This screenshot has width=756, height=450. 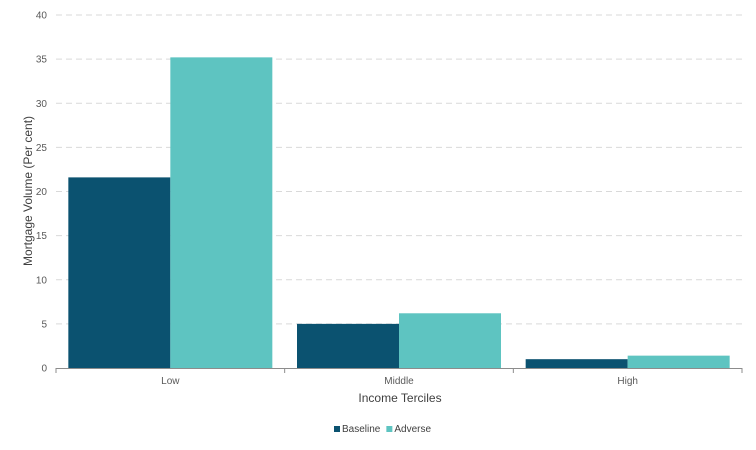 What do you see at coordinates (450, 340) in the screenshot?
I see `bar-adverse-middle` at bounding box center [450, 340].